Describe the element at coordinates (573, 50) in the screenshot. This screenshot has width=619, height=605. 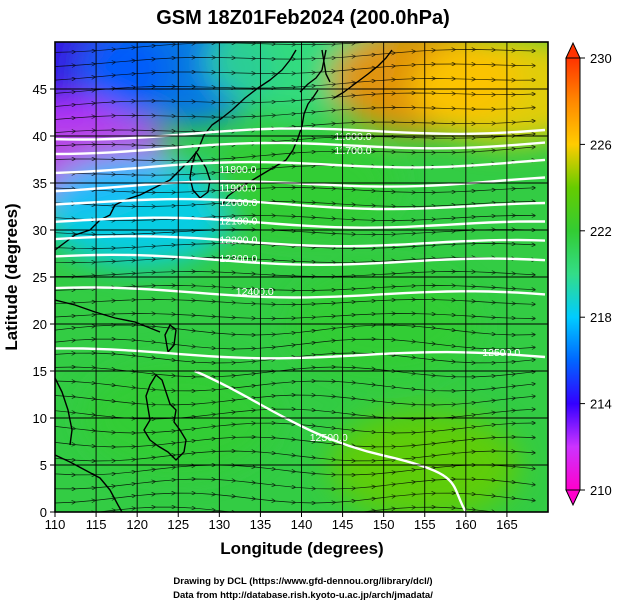
I see `colorbar-max-arrow` at that location.